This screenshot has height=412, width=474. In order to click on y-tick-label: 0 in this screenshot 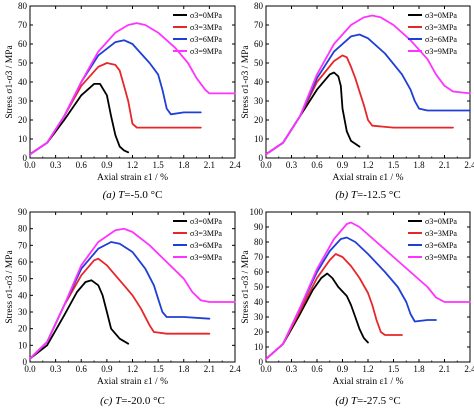, I will do `click(261, 362)`.